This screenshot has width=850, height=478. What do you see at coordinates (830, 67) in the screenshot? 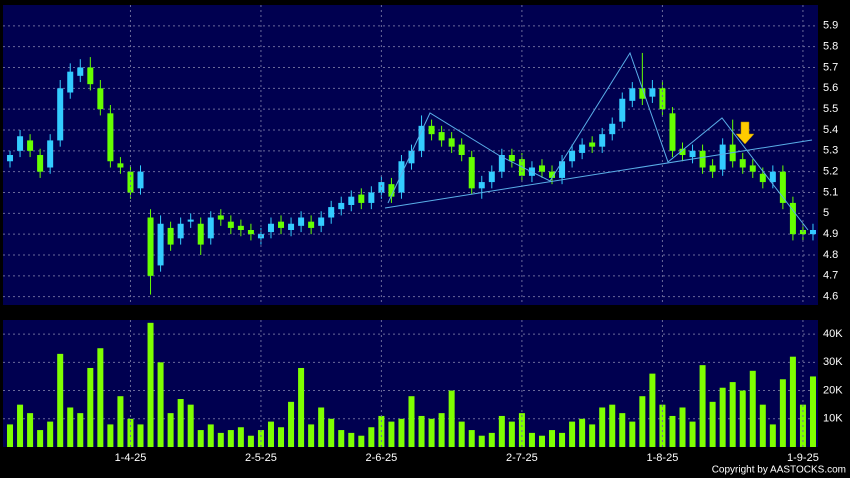
I see `y-tick-label: 5.7` at bounding box center [830, 67].